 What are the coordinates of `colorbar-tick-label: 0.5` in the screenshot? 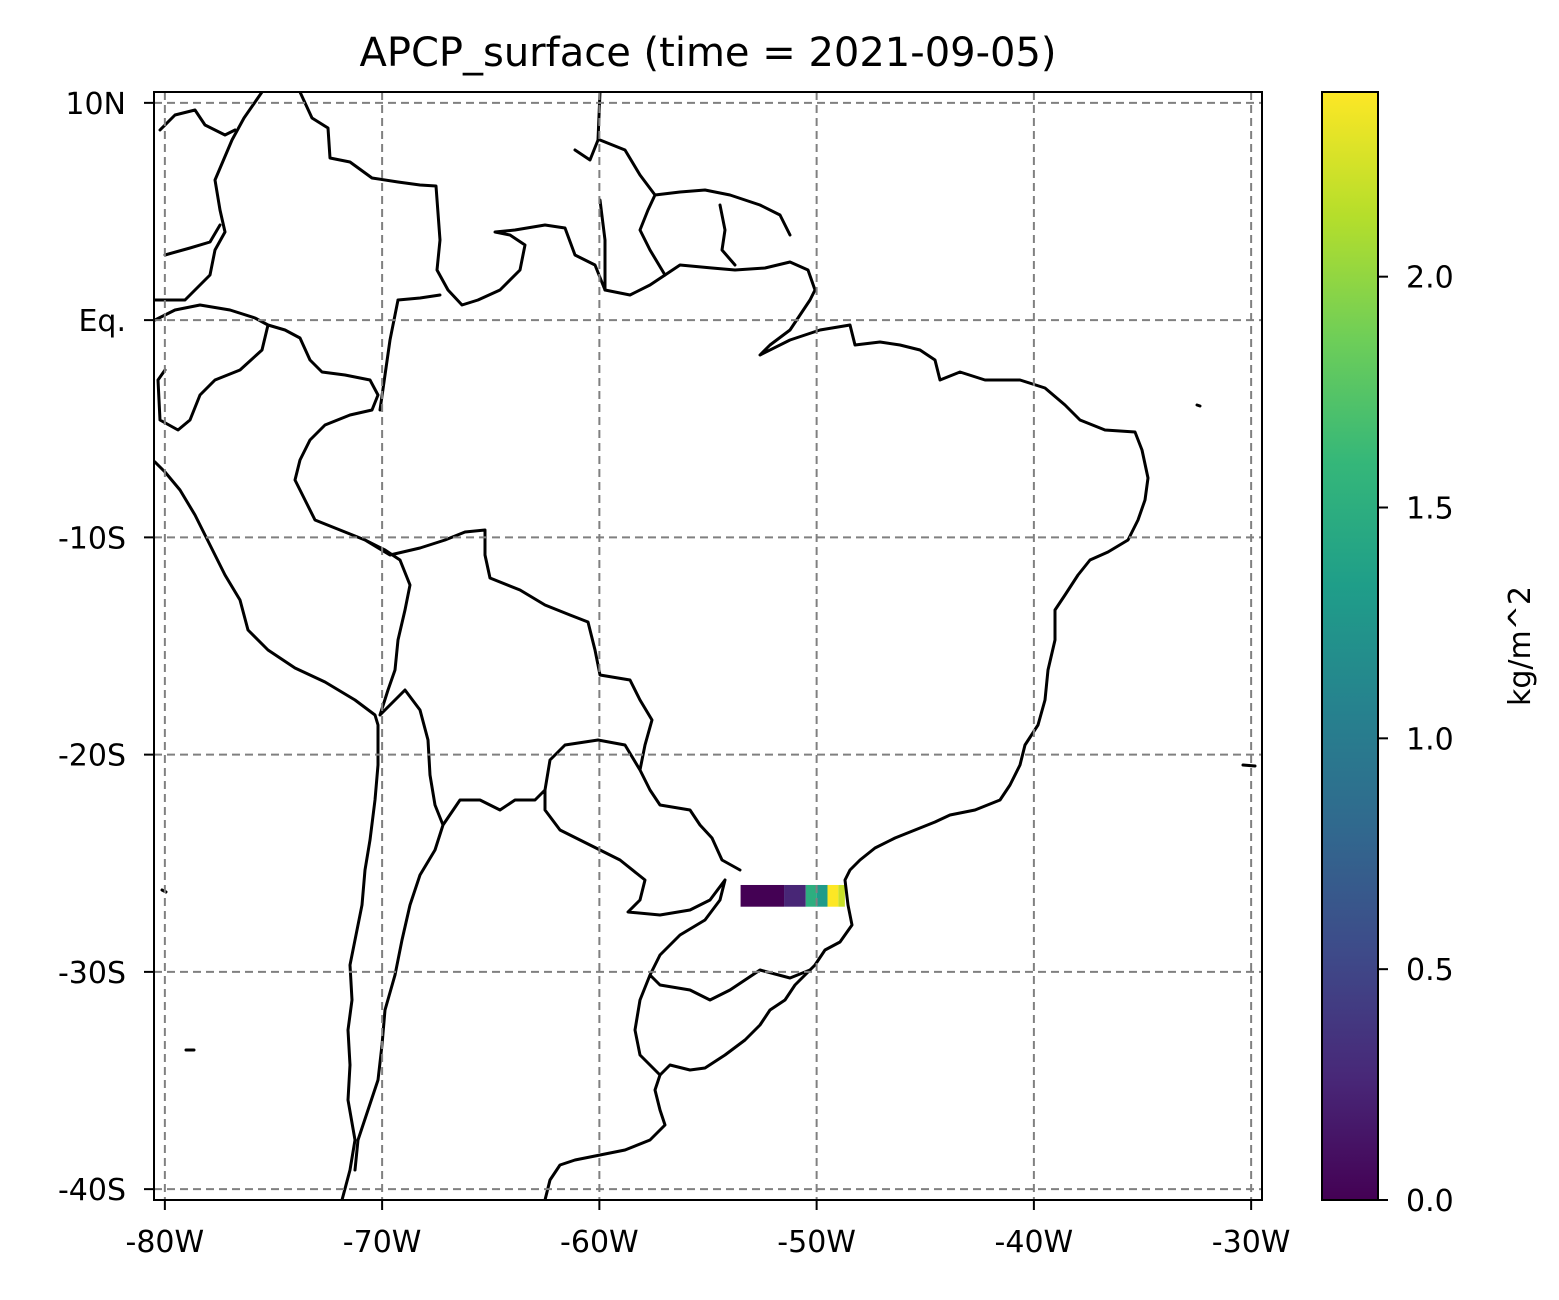 It's located at (1430, 970).